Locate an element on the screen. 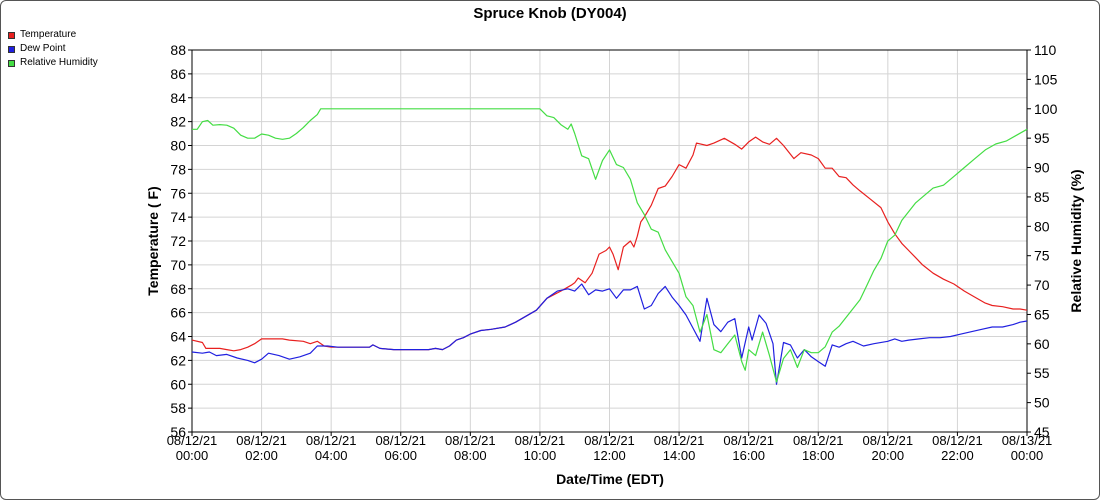 The height and width of the screenshot is (500, 1100). x-tick-label-time: 14:00 is located at coordinates (679, 455).